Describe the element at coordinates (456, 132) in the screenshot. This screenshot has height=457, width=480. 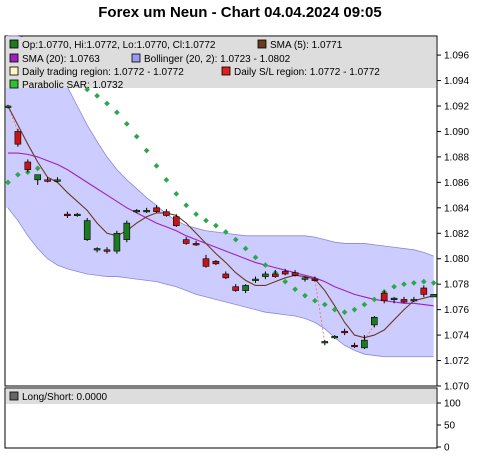
I see `y-tick-label: 1.090` at that location.